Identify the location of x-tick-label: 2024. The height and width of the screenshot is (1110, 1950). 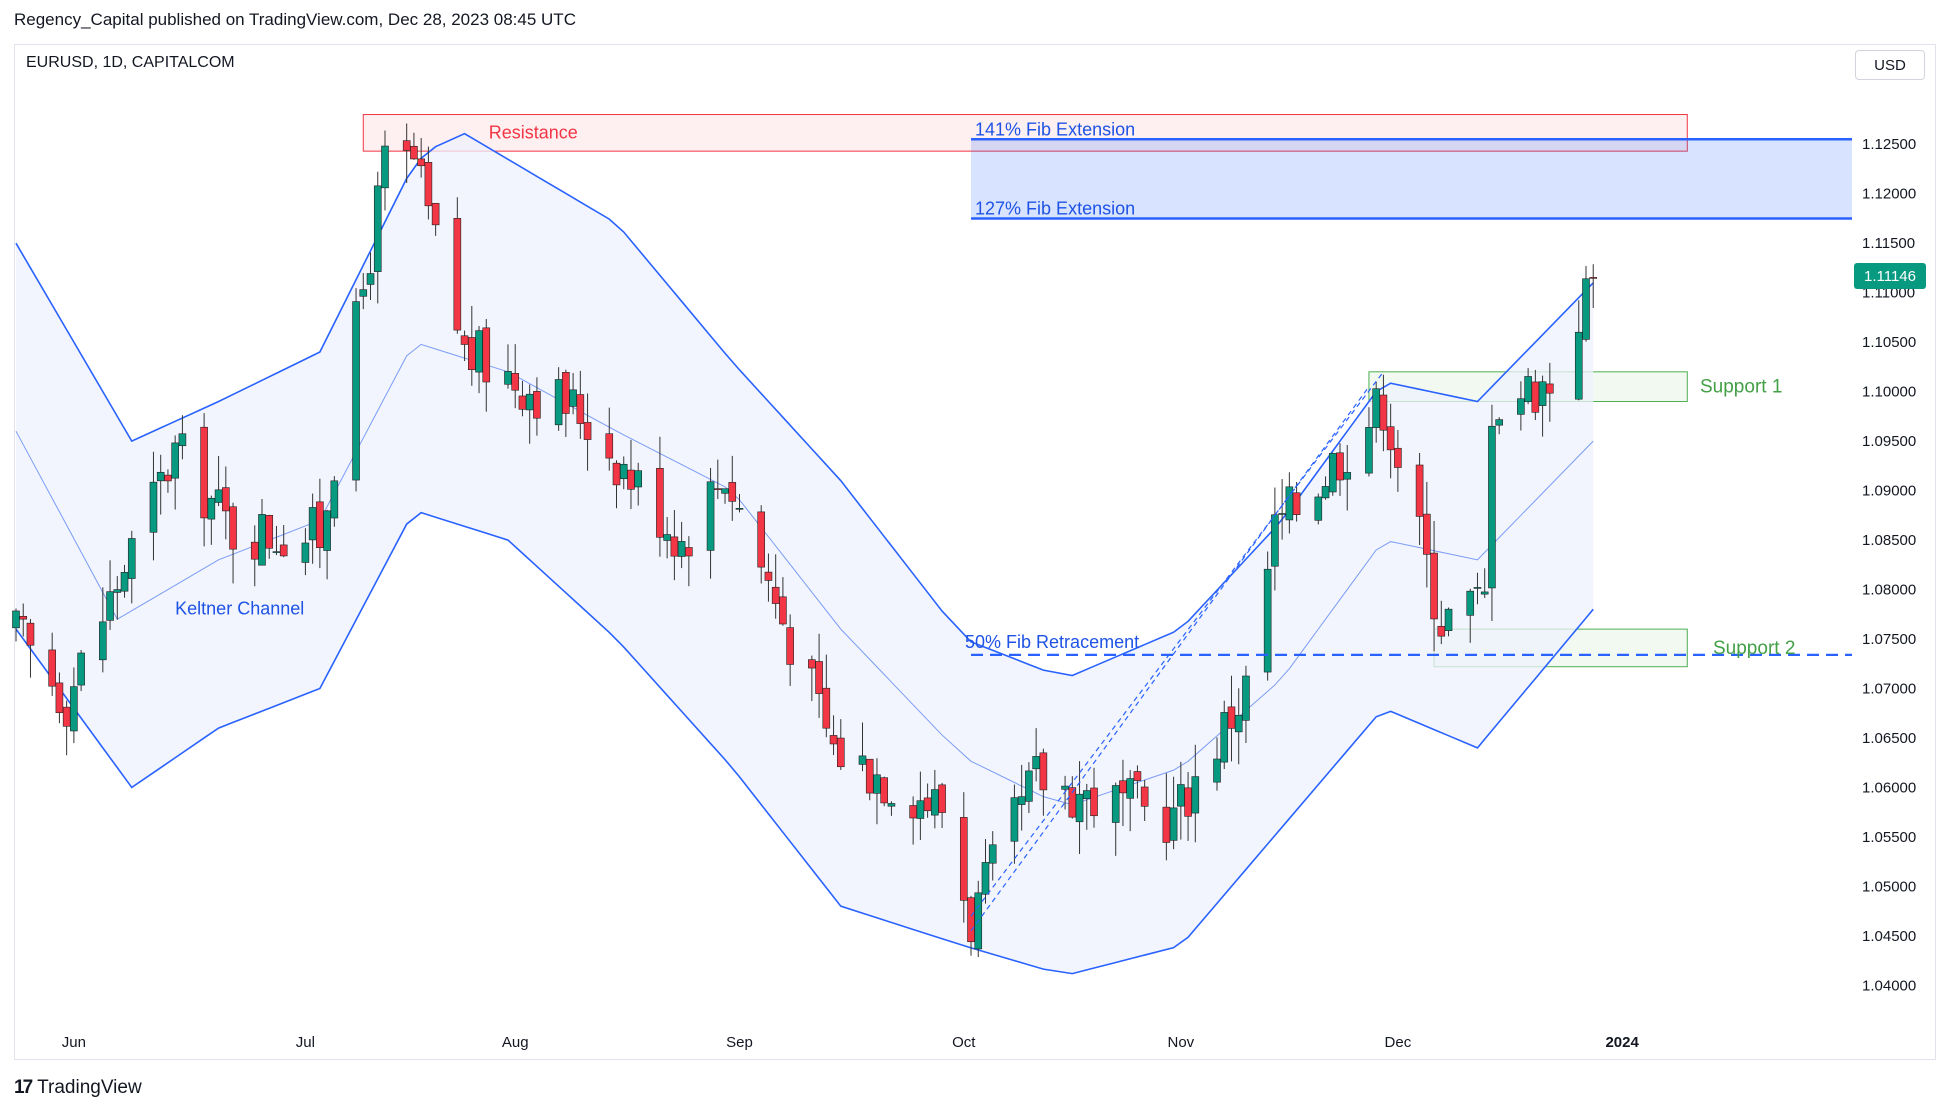
(1622, 1042).